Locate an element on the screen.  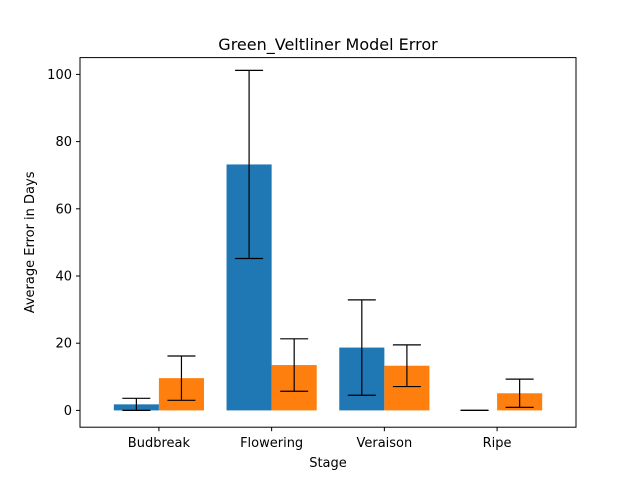
y-tick-label-100: 100 is located at coordinates (59, 75).